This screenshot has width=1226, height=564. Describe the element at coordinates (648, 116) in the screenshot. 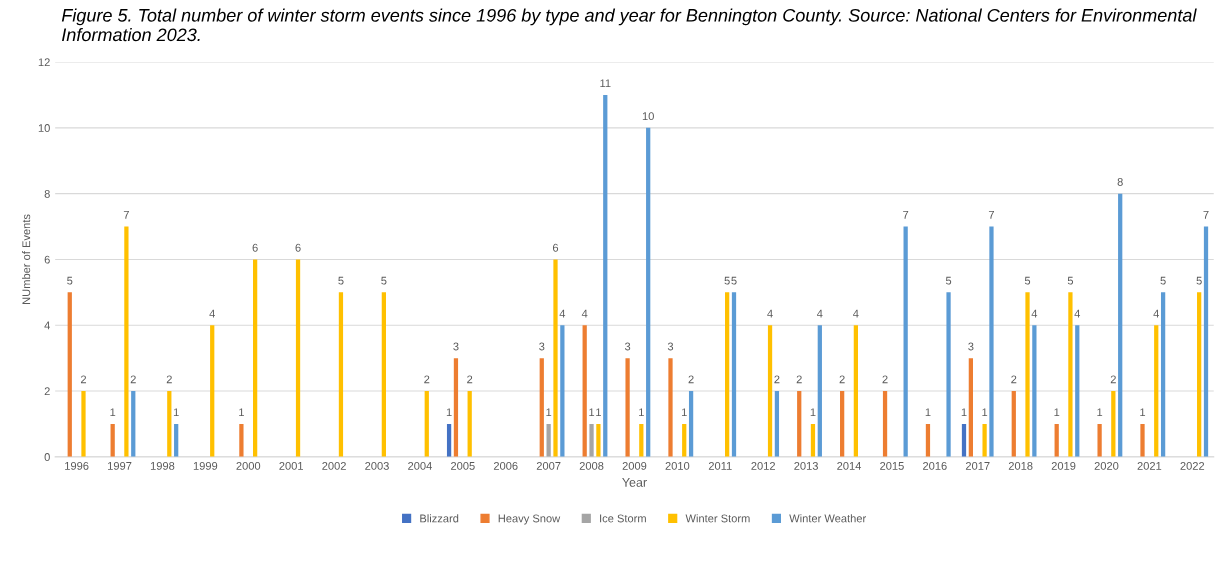

I see `data-label: 10` at that location.